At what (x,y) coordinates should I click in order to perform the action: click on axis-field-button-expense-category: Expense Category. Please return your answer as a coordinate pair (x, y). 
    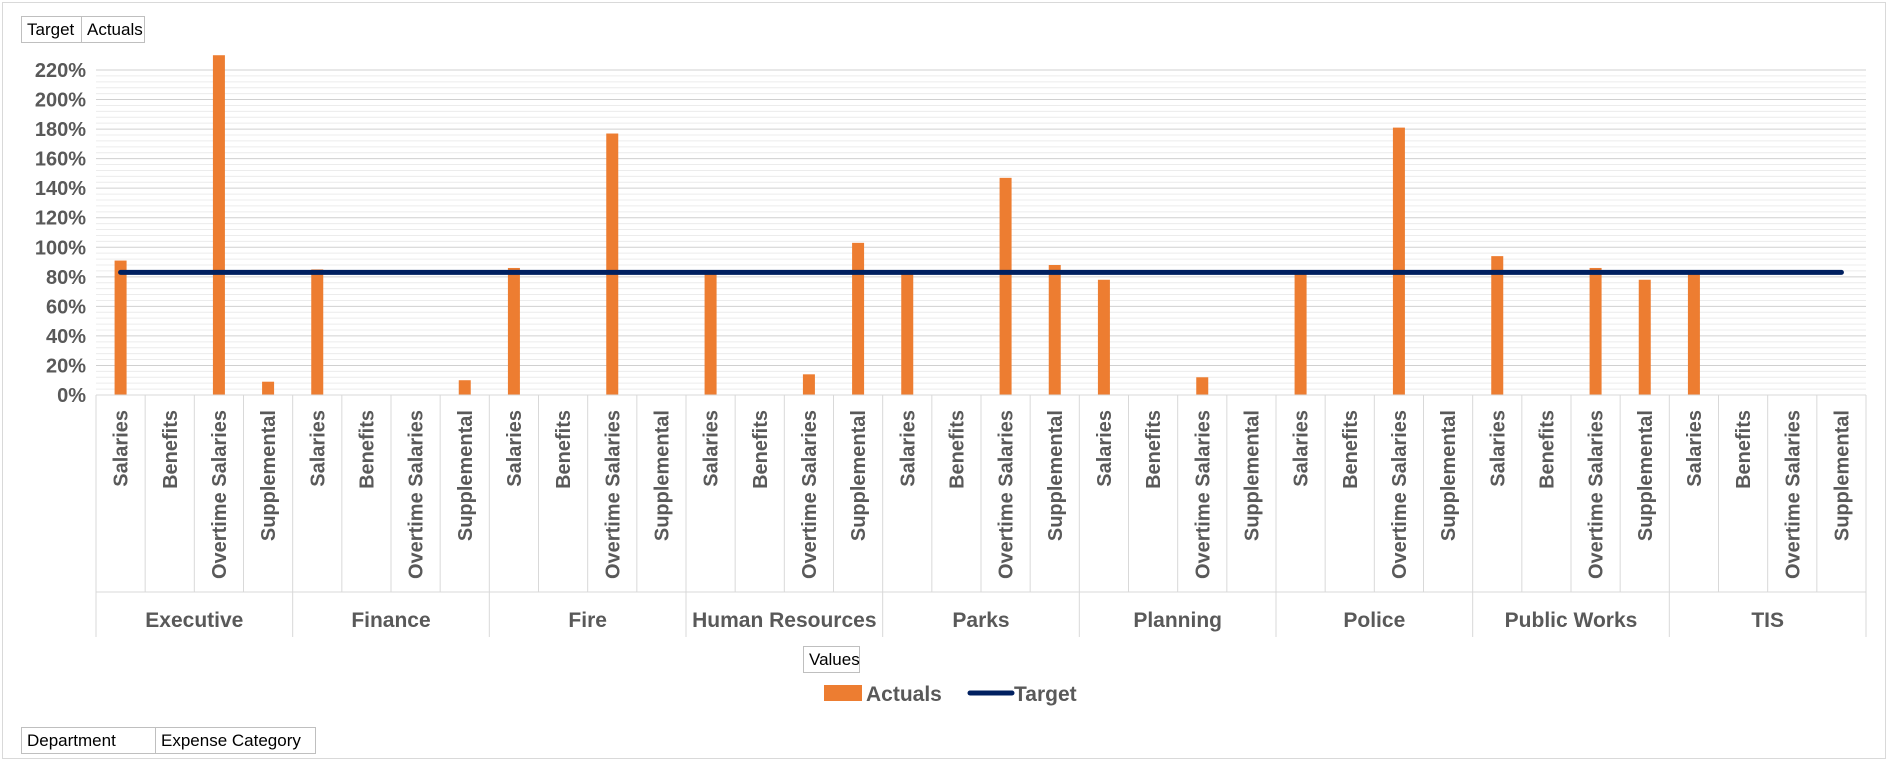
    Looking at the image, I should click on (235, 740).